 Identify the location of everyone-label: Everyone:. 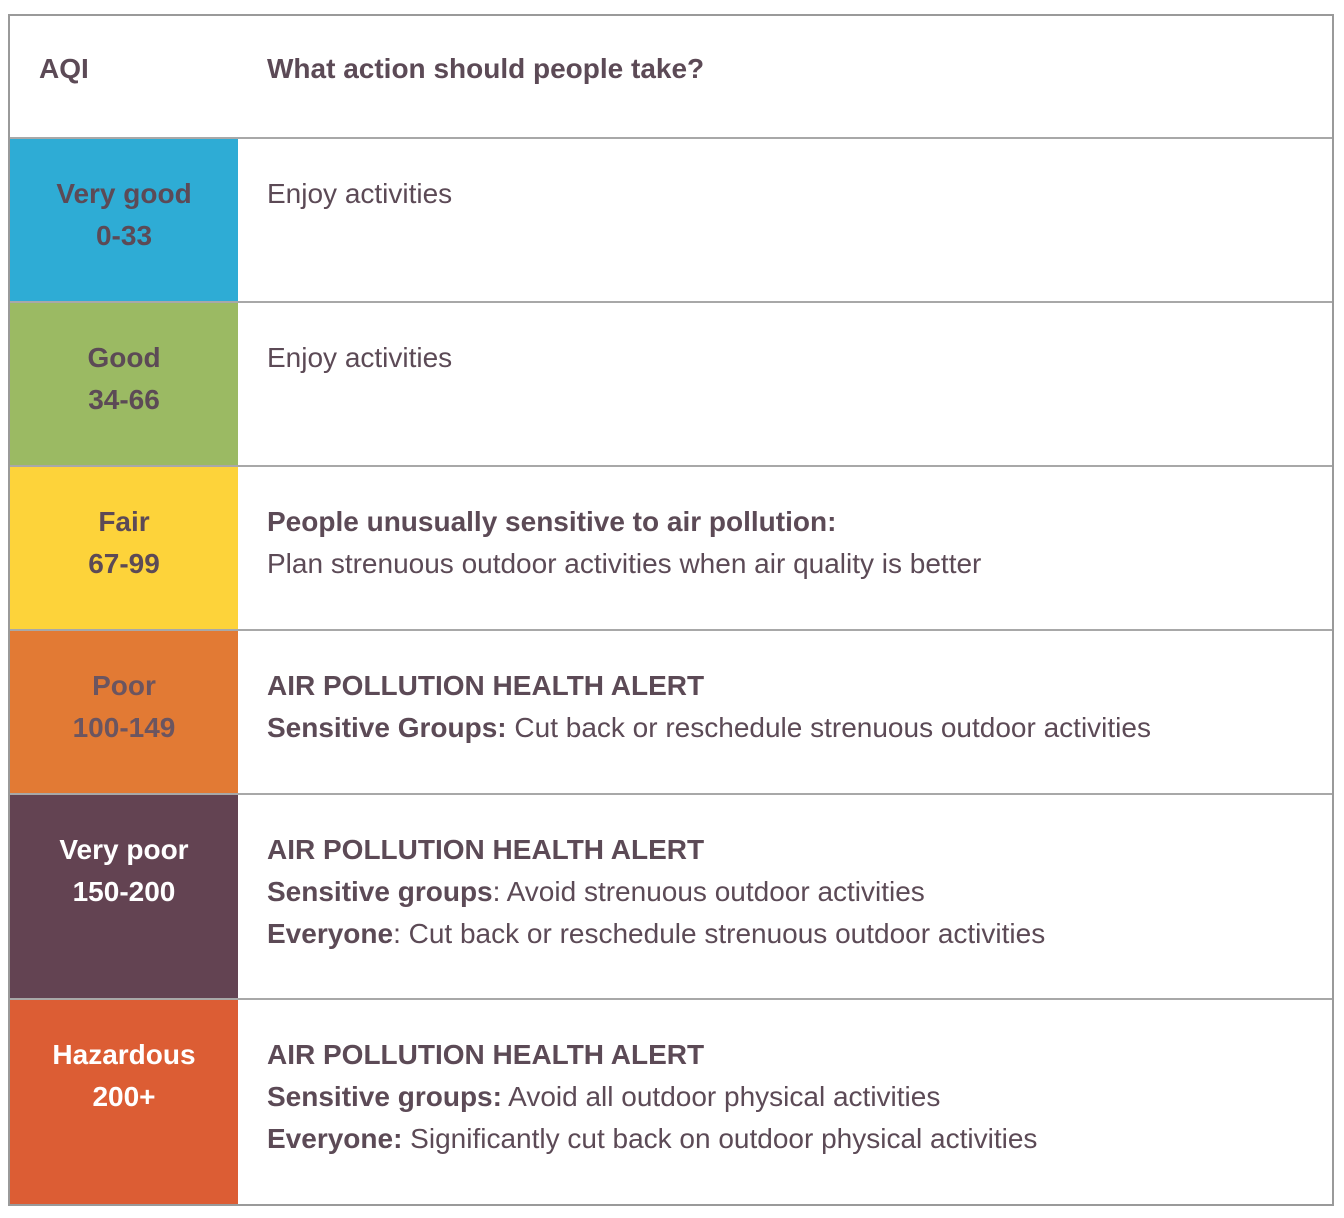
(335, 1138).